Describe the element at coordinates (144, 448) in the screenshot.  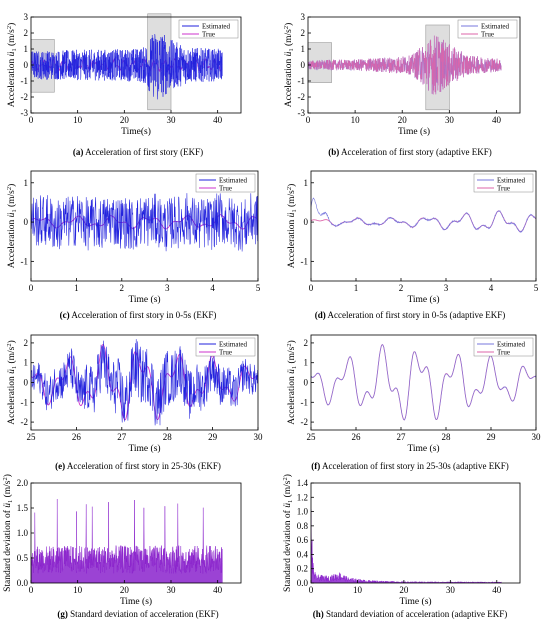
I see `x-axis-label-e: Time (s)` at that location.